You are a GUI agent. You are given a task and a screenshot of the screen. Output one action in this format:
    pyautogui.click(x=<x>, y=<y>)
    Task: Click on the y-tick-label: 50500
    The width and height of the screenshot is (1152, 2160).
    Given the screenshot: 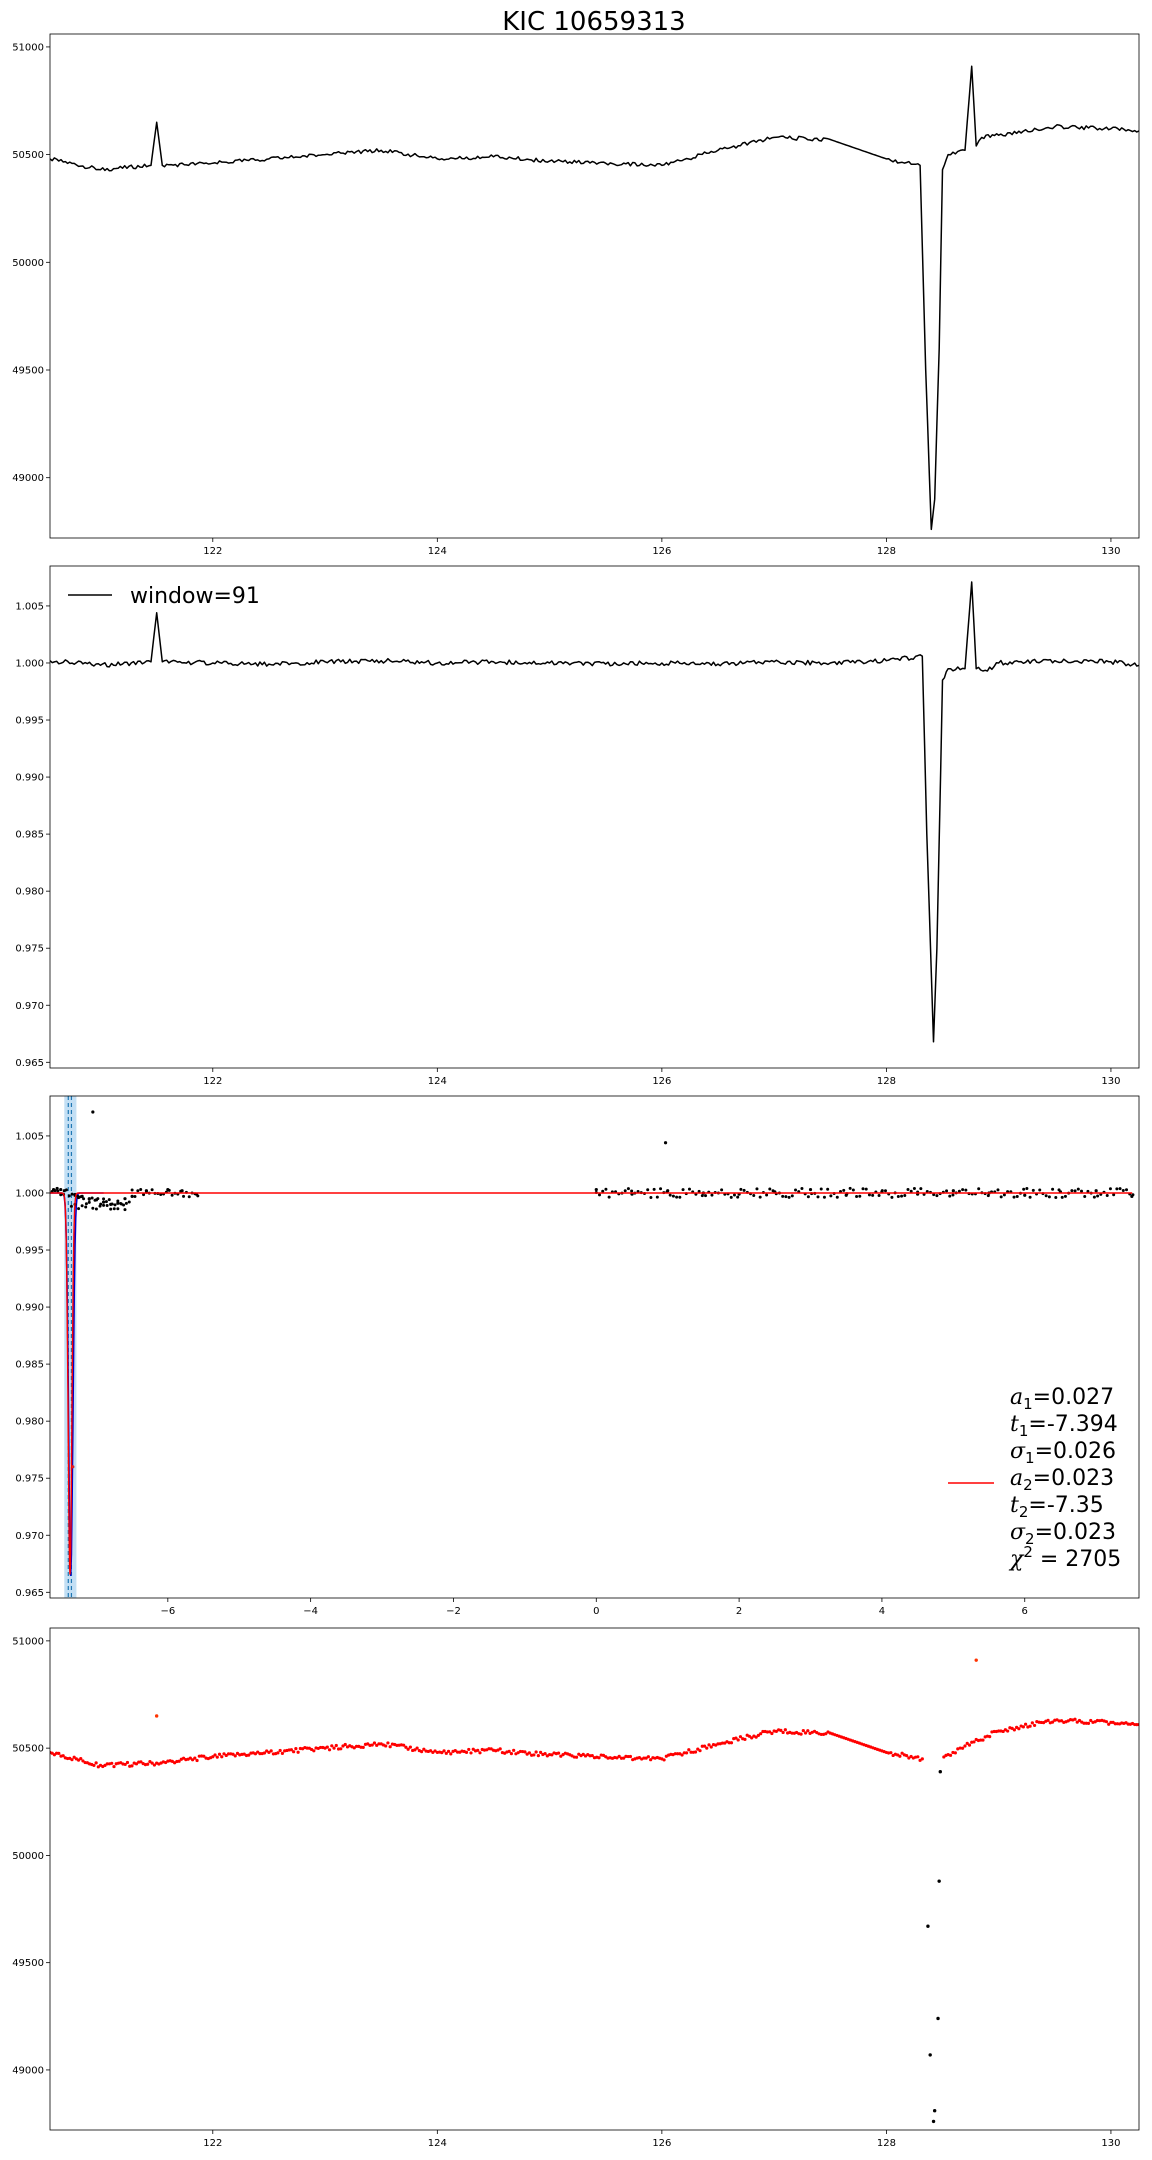 What is the action you would take?
    pyautogui.click(x=28, y=1749)
    